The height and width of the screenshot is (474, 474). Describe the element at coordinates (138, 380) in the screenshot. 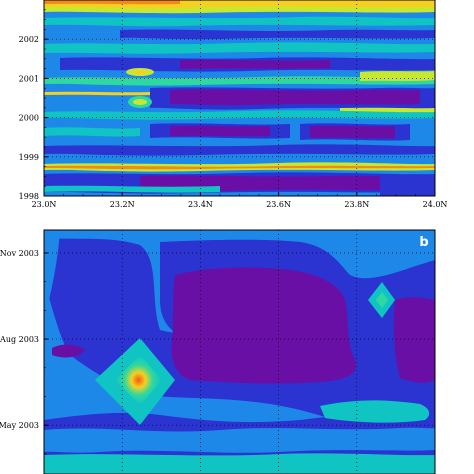

I see `panel-b-hotspot-core` at that location.